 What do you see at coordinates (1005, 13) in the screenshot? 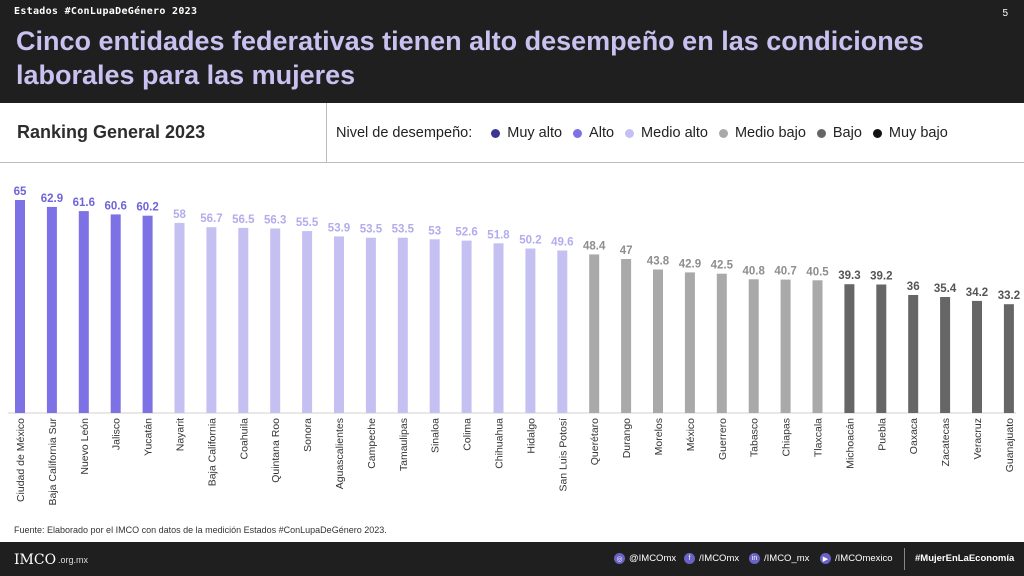
I see `page-number: 5` at bounding box center [1005, 13].